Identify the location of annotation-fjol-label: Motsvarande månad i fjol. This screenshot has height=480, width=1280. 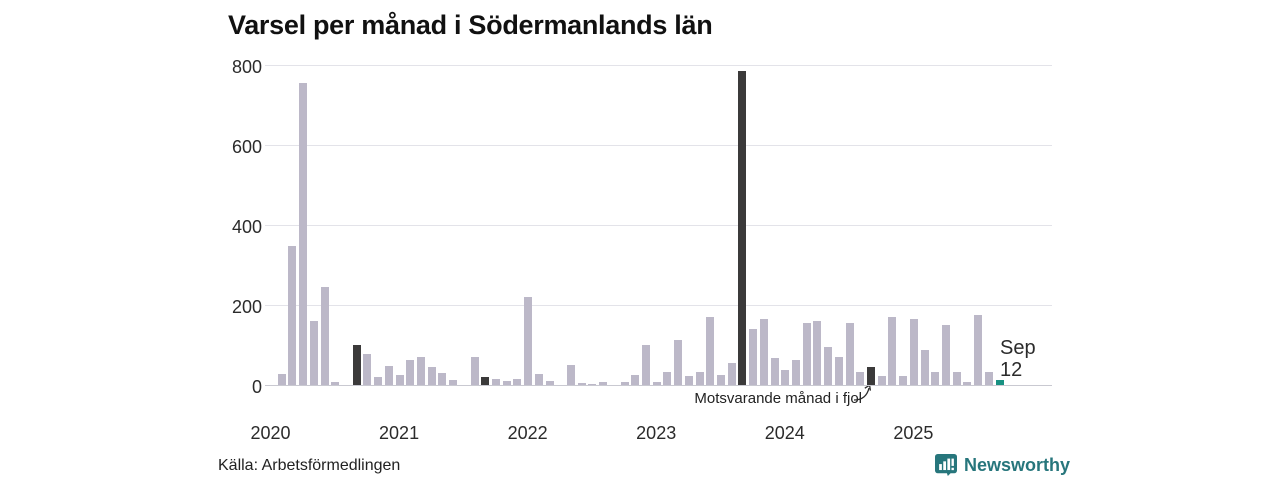
(778, 398).